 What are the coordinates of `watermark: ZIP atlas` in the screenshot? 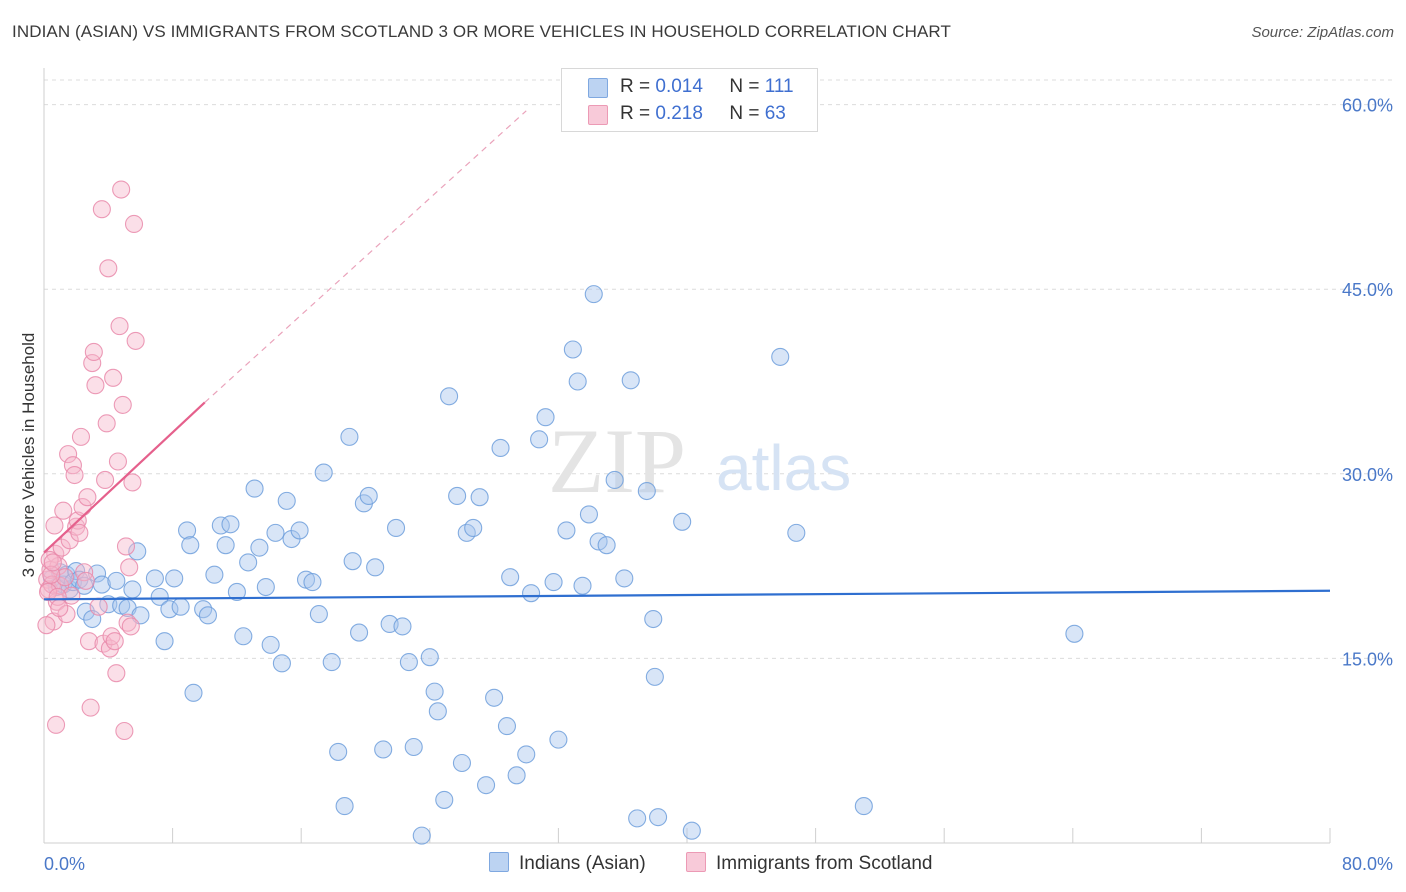 It's located at (699, 461).